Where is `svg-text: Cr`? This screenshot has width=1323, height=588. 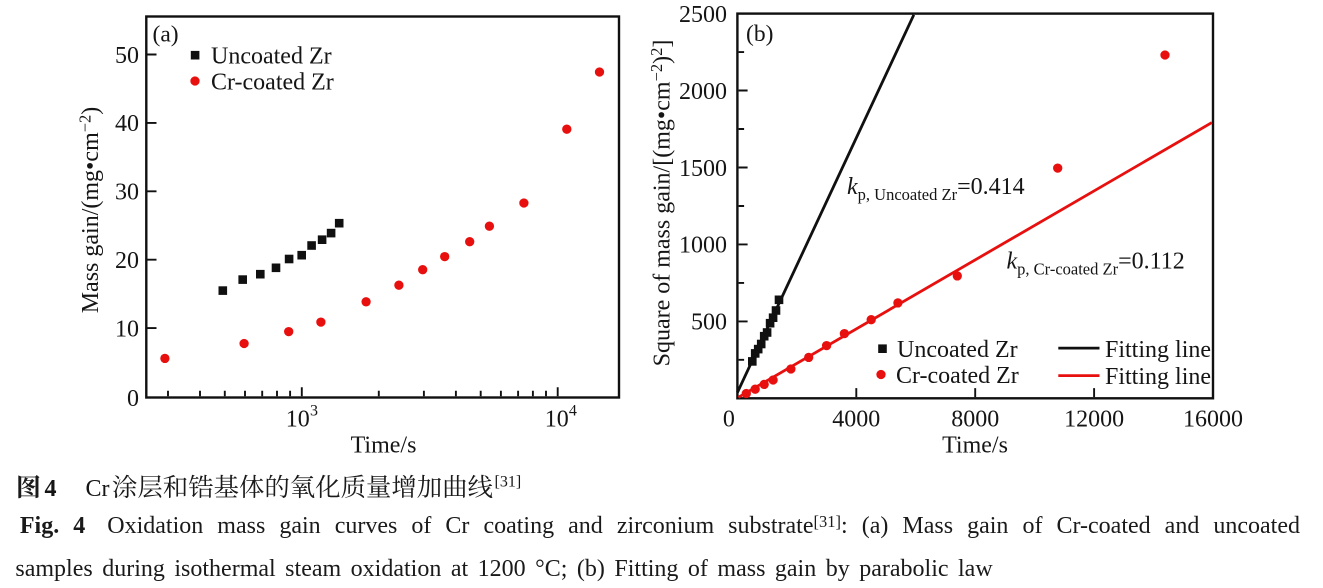
svg-text: Cr is located at coordinates (98, 489).